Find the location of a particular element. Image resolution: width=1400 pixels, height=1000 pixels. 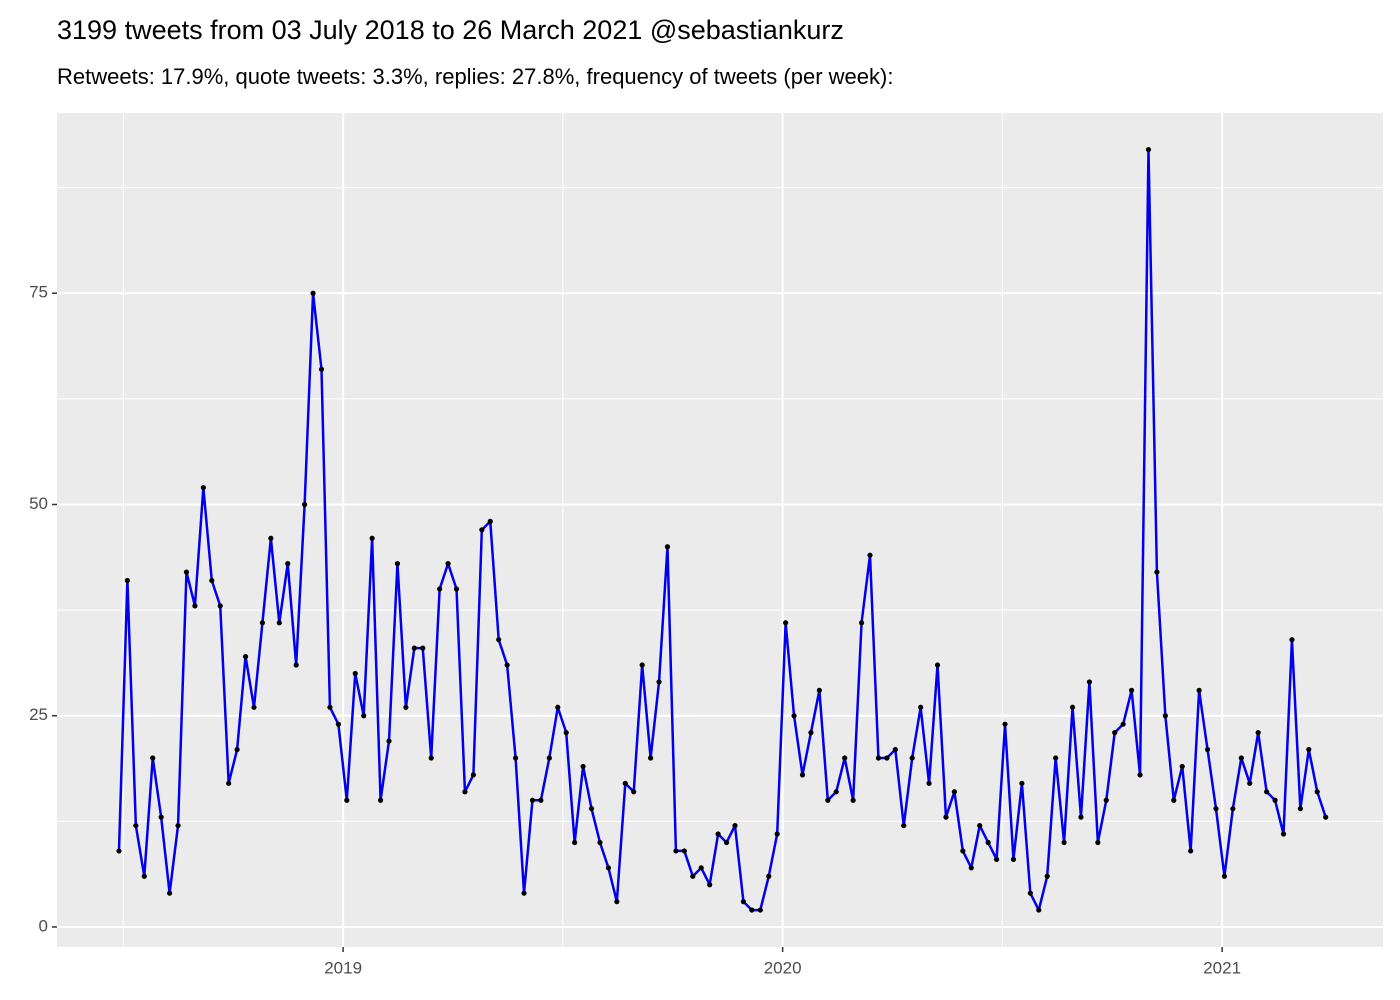

x-tick-label: 2021 is located at coordinates (1222, 967).